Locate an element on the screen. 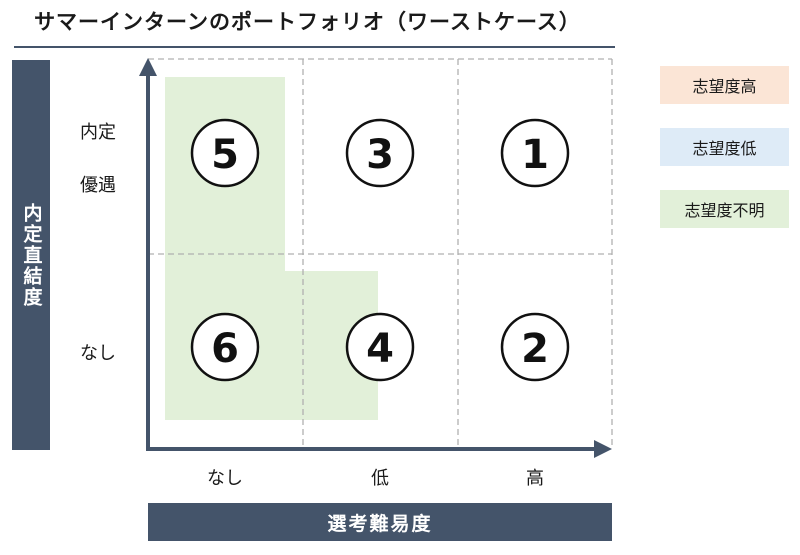 Image resolution: width=800 pixels, height=555 pixels. y-axis-title-bar: 内定直結度 is located at coordinates (31, 255).